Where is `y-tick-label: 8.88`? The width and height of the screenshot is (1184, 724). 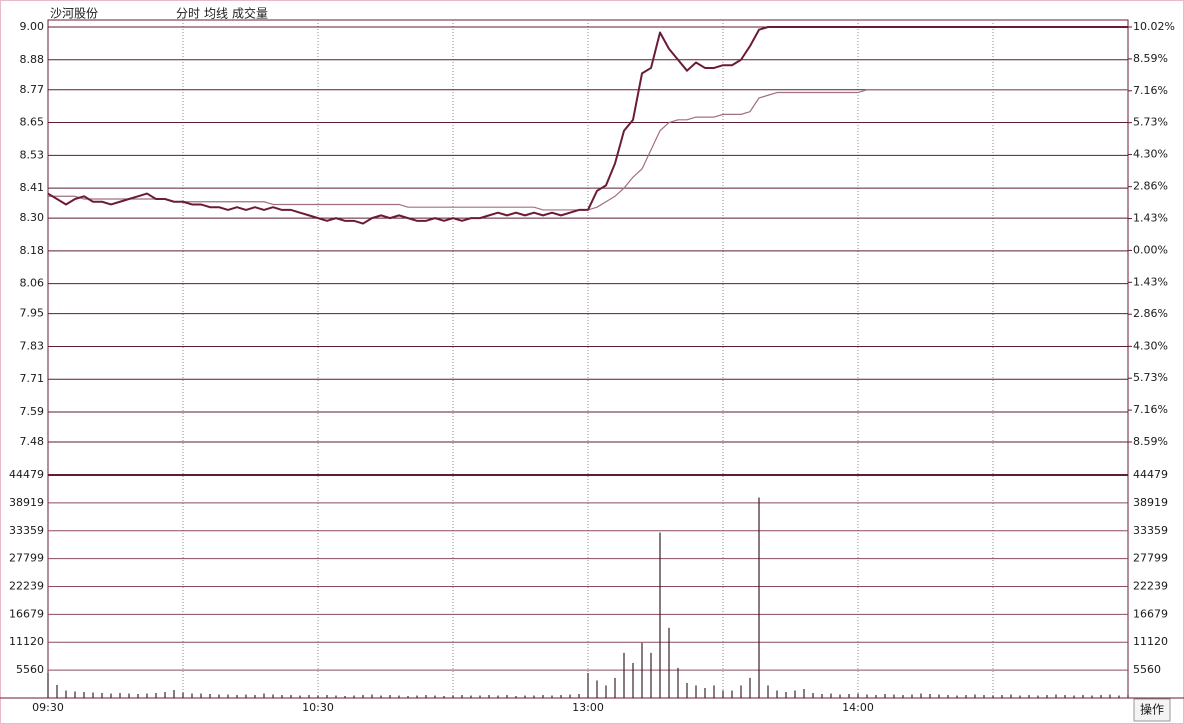
y-tick-label: 8.88 is located at coordinates (32, 59).